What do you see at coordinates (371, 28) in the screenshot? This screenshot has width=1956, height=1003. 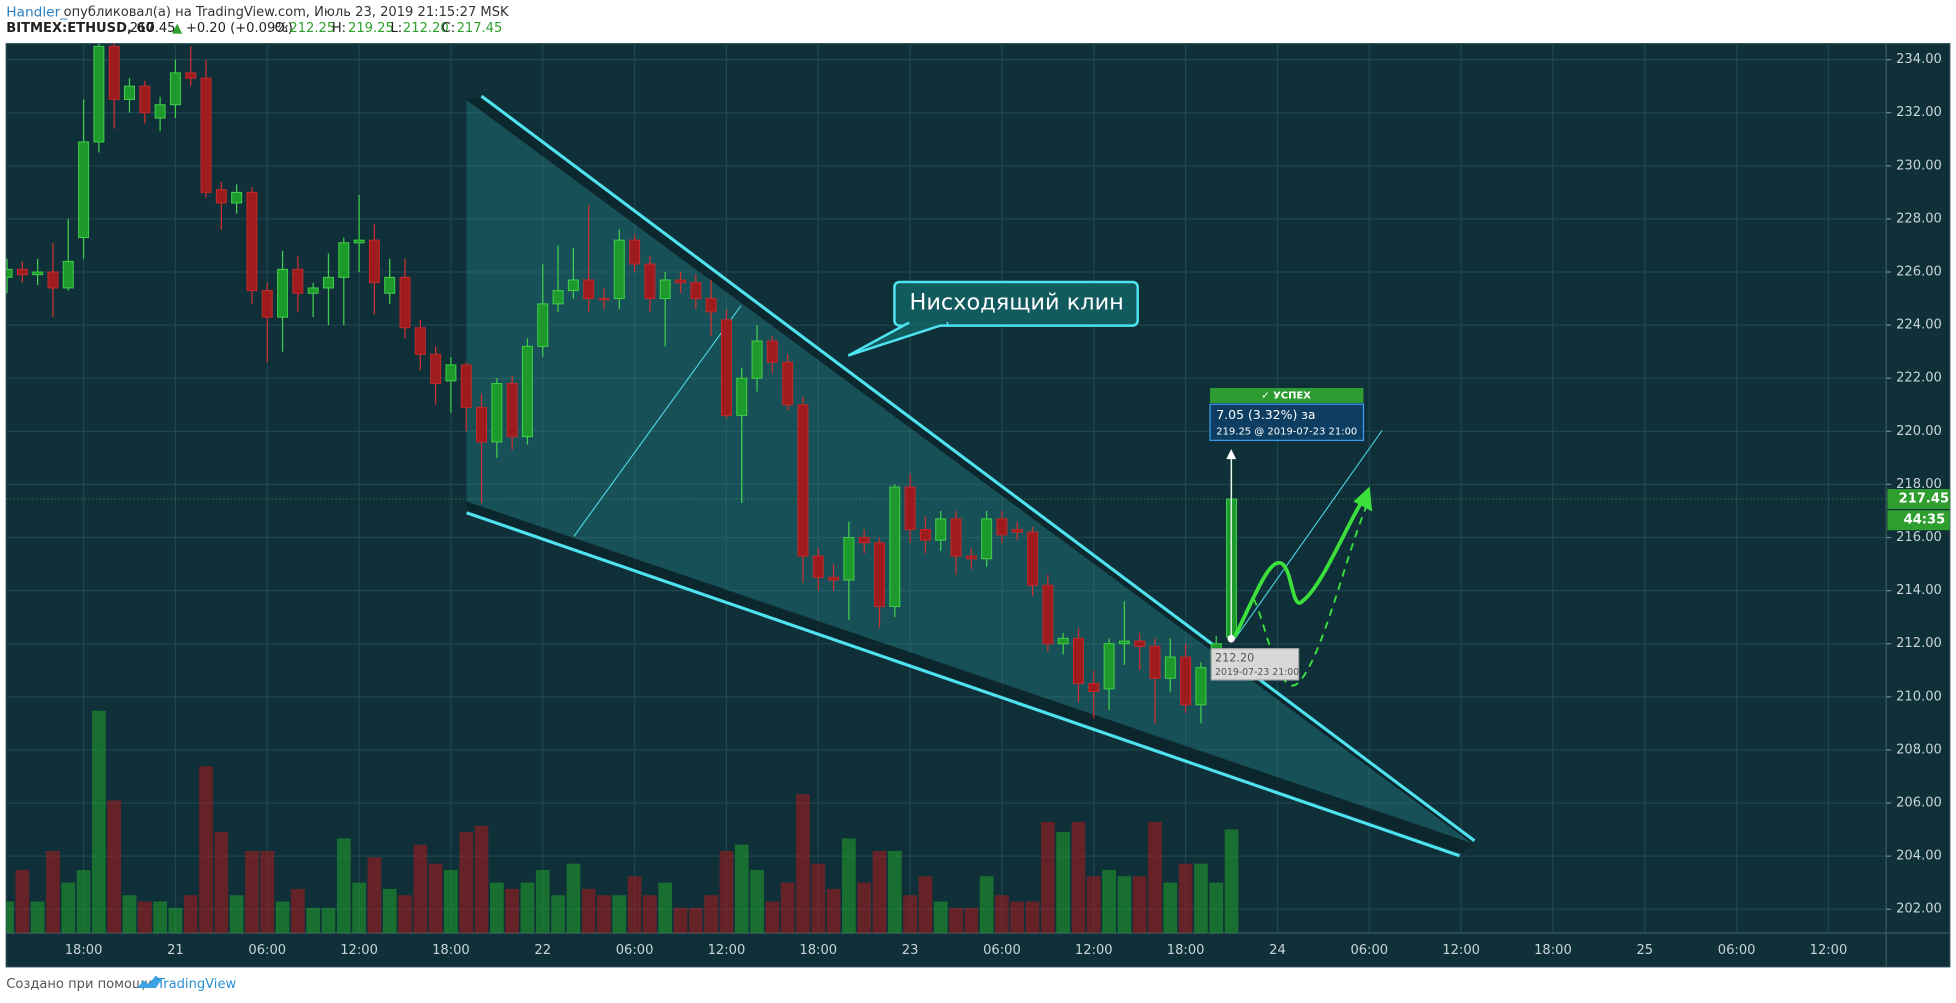 I see `h-value: 219.25` at bounding box center [371, 28].